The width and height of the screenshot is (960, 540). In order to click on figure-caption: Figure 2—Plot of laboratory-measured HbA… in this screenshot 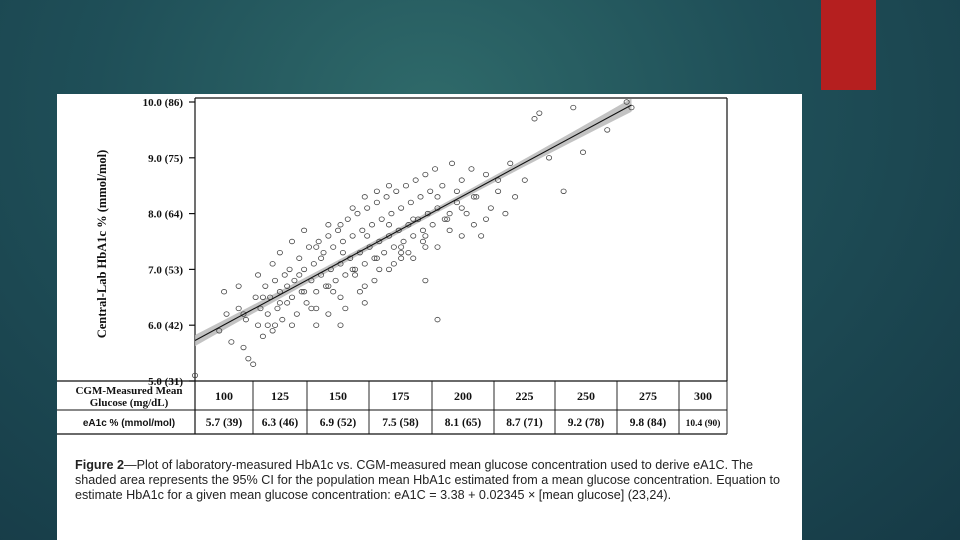, I will do `click(430, 480)`.